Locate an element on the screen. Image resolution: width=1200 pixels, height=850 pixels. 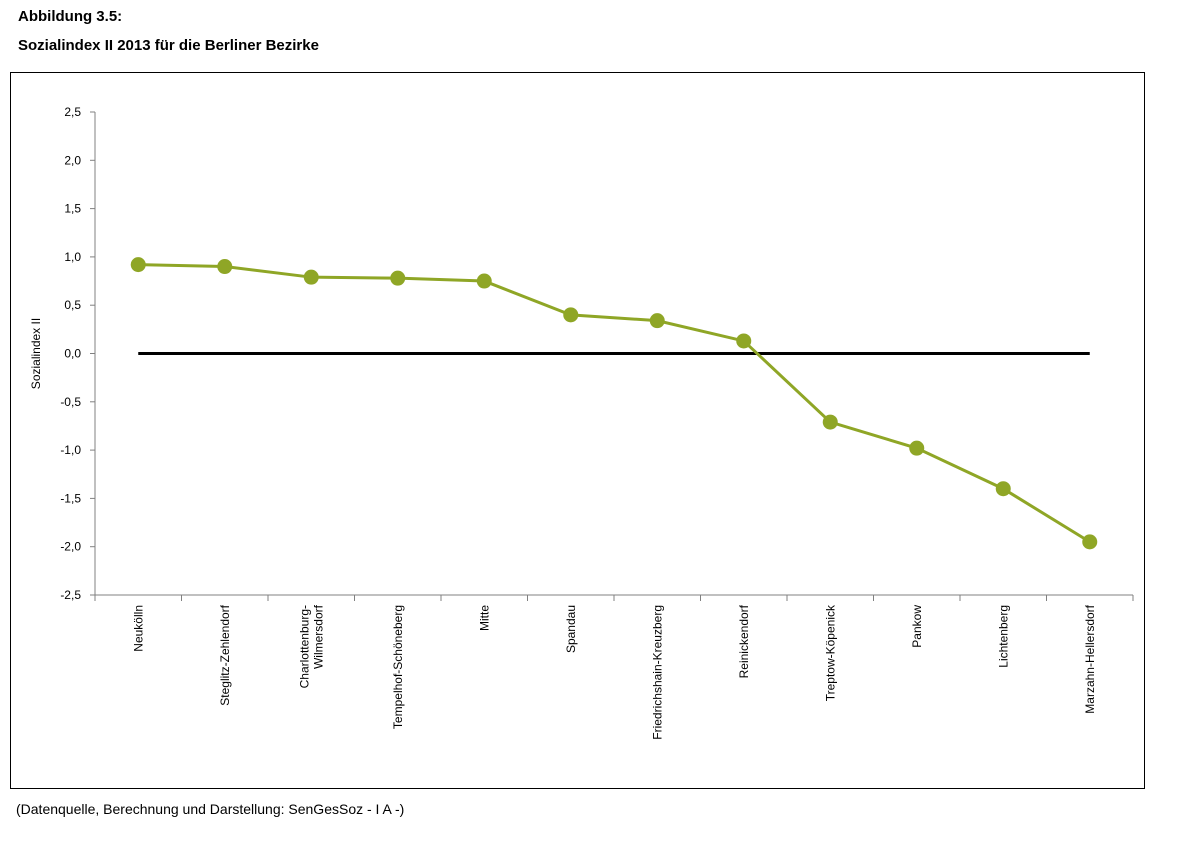
x-tick-label: Reinickendorf is located at coordinates (744, 641).